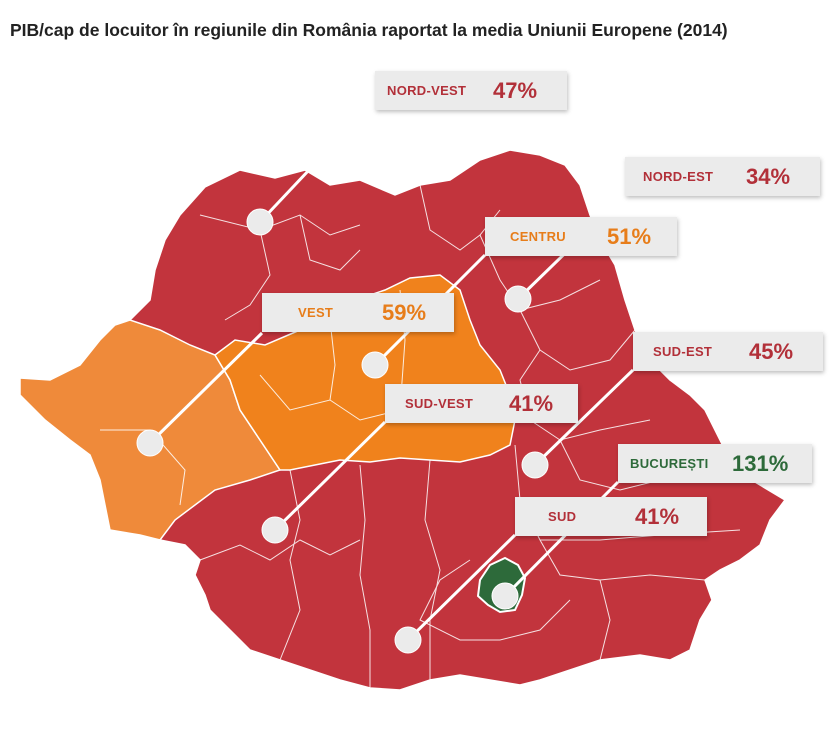 The width and height of the screenshot is (839, 737). I want to click on marker-sud-est, so click(535, 465).